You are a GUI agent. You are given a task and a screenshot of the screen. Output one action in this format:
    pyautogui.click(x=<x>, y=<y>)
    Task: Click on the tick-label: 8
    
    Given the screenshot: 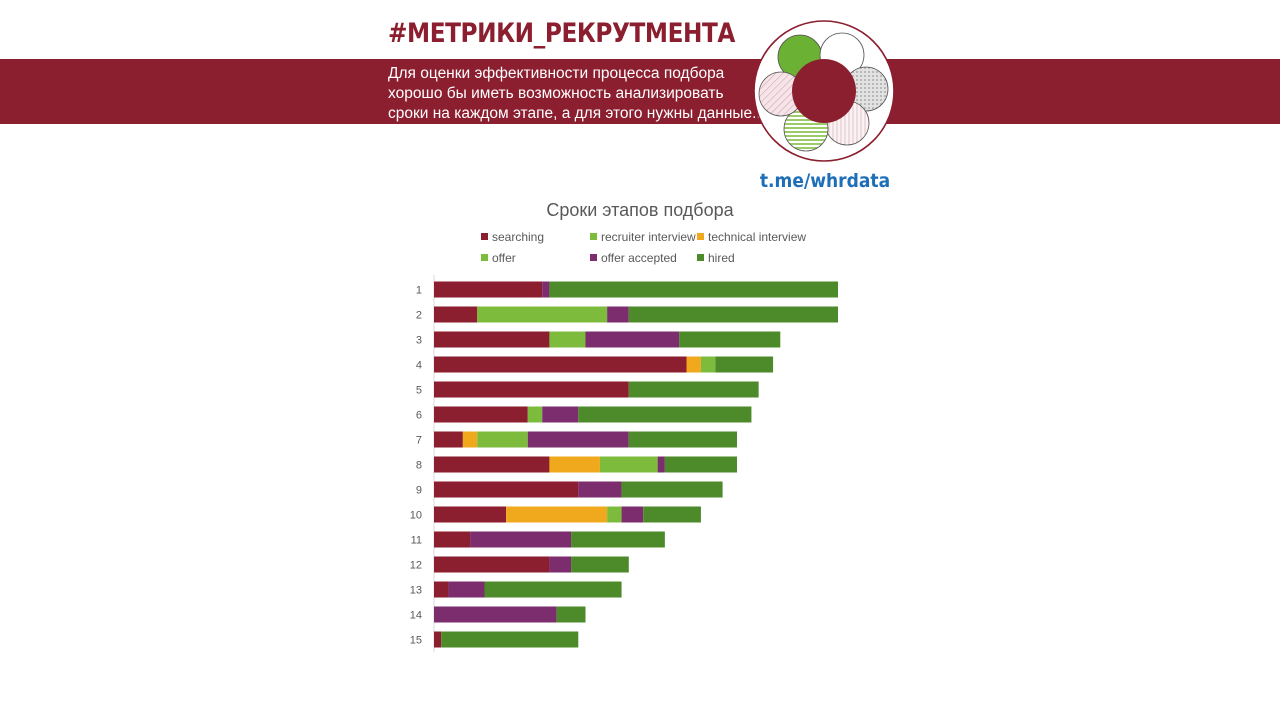 What is the action you would take?
    pyautogui.click(x=419, y=466)
    